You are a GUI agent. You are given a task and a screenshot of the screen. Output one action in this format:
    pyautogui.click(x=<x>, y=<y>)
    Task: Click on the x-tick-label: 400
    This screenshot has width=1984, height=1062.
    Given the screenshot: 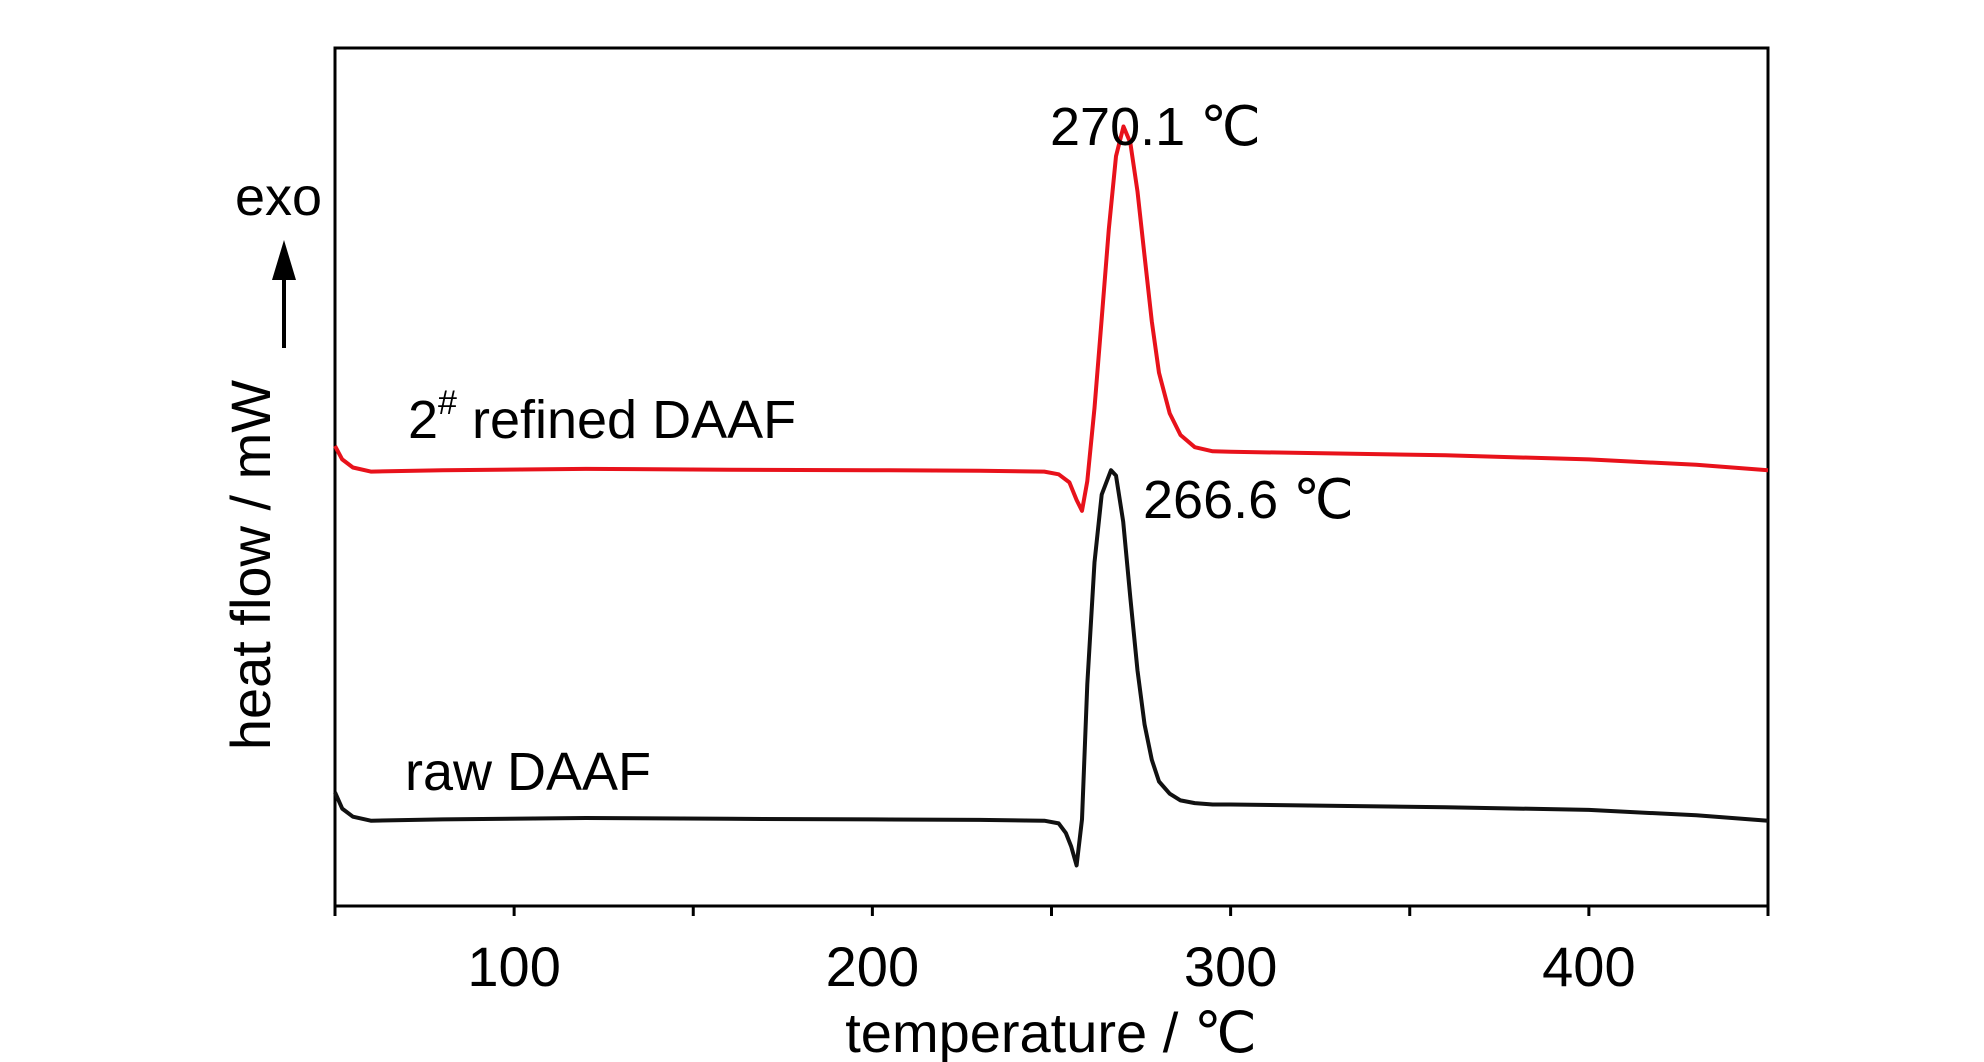 What is the action you would take?
    pyautogui.click(x=1588, y=966)
    